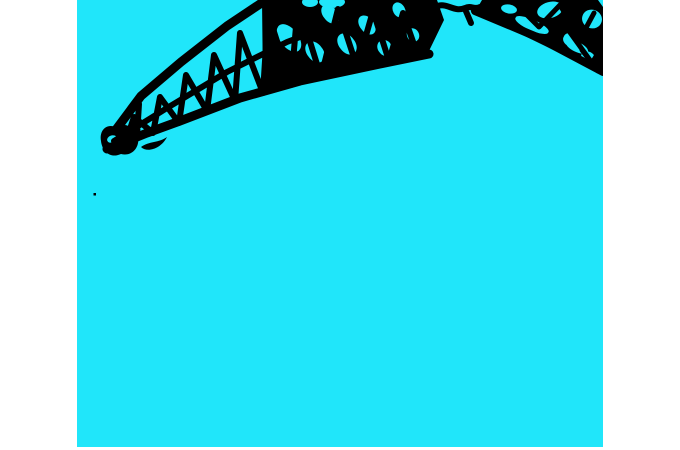 The image size is (680, 450). Describe the element at coordinates (266, 73) in the screenshot. I see `boom-lacing-diagonals` at that location.